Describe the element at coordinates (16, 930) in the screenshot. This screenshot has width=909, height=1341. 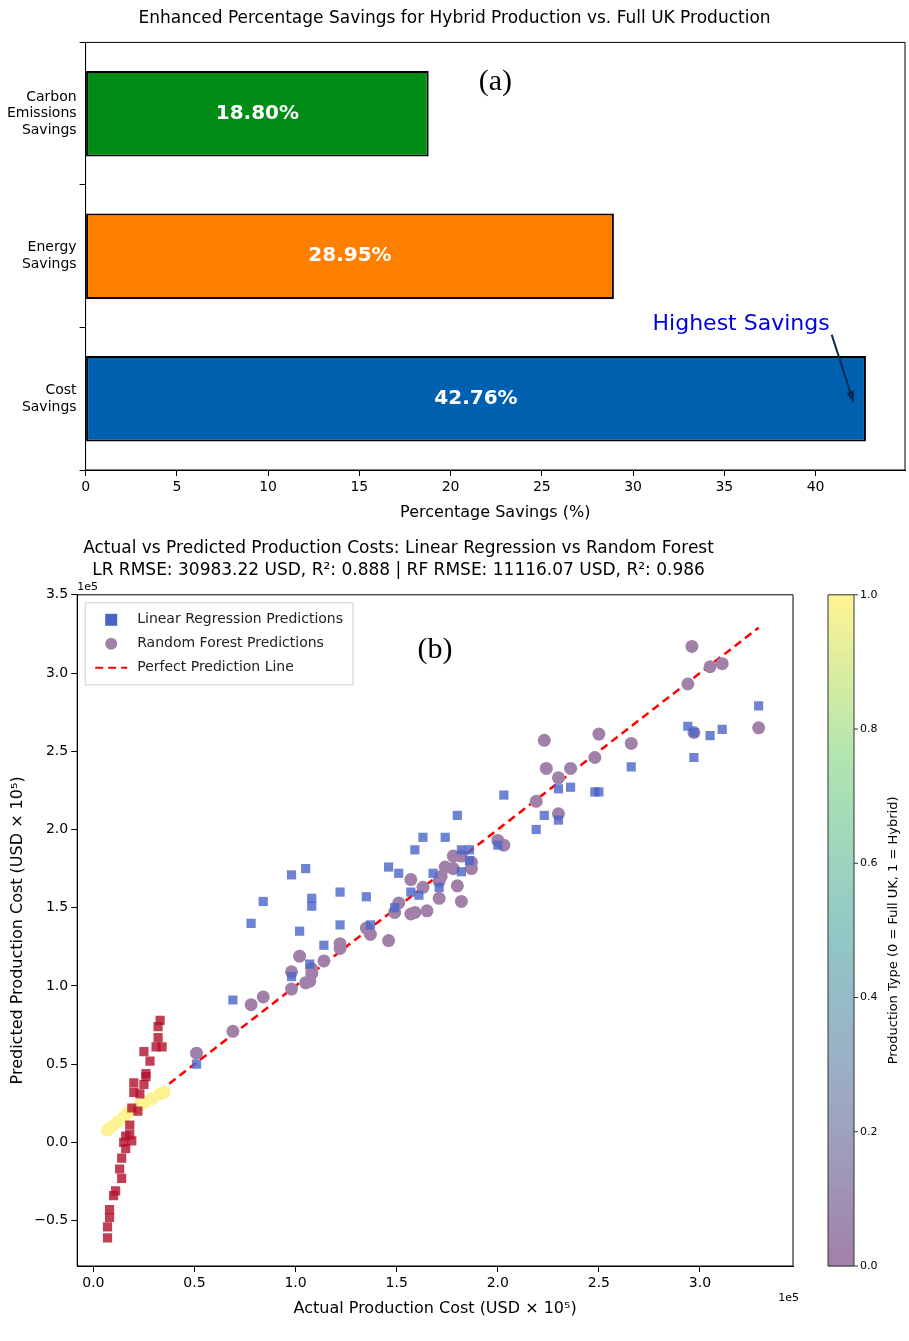
I see `y-axis-title: Predicted Production Cost (USD × 10⁵)` at that location.